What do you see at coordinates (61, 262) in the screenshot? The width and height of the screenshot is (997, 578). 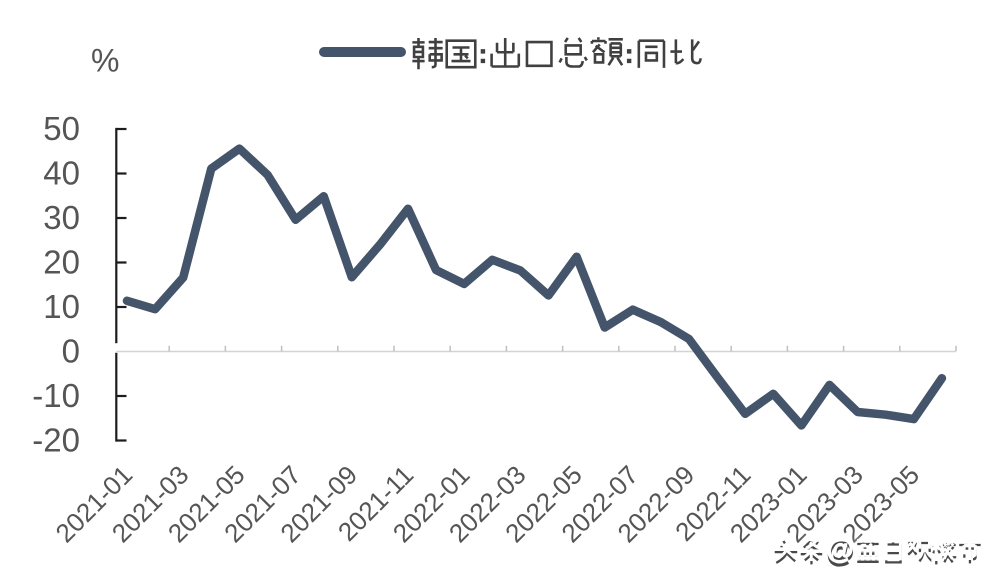 I see `svg-text: 20` at bounding box center [61, 262].